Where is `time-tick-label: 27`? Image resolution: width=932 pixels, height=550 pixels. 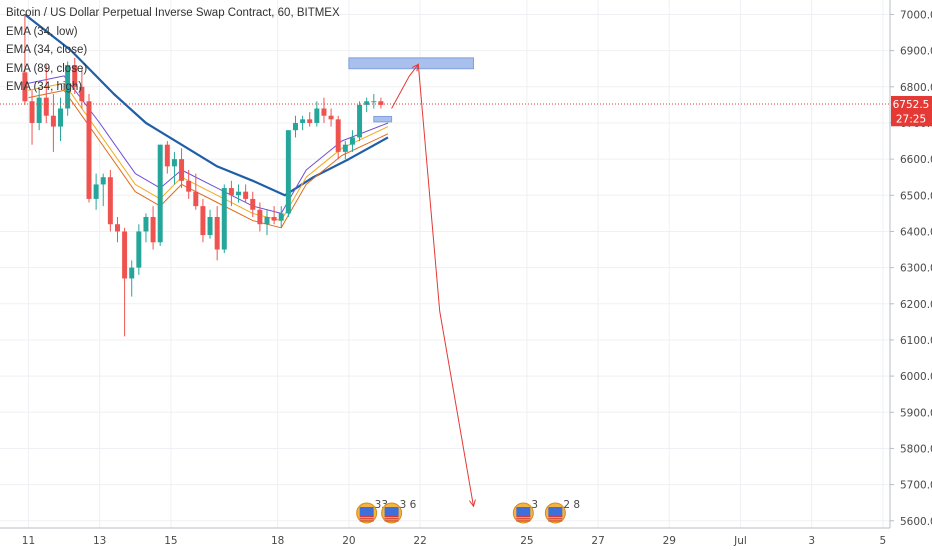
time-tick-label: 27 is located at coordinates (597, 541).